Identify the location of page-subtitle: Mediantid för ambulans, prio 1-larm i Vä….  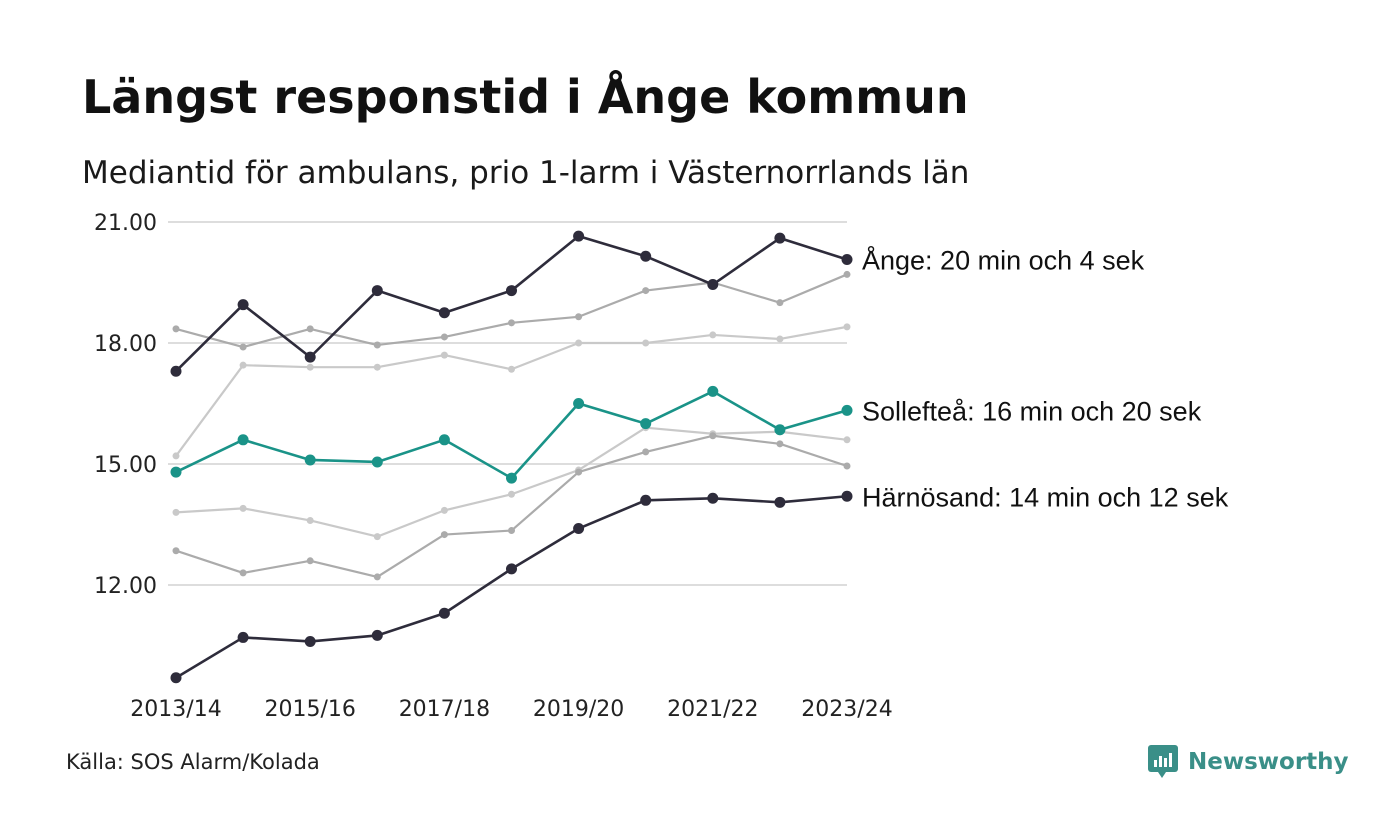
(526, 173).